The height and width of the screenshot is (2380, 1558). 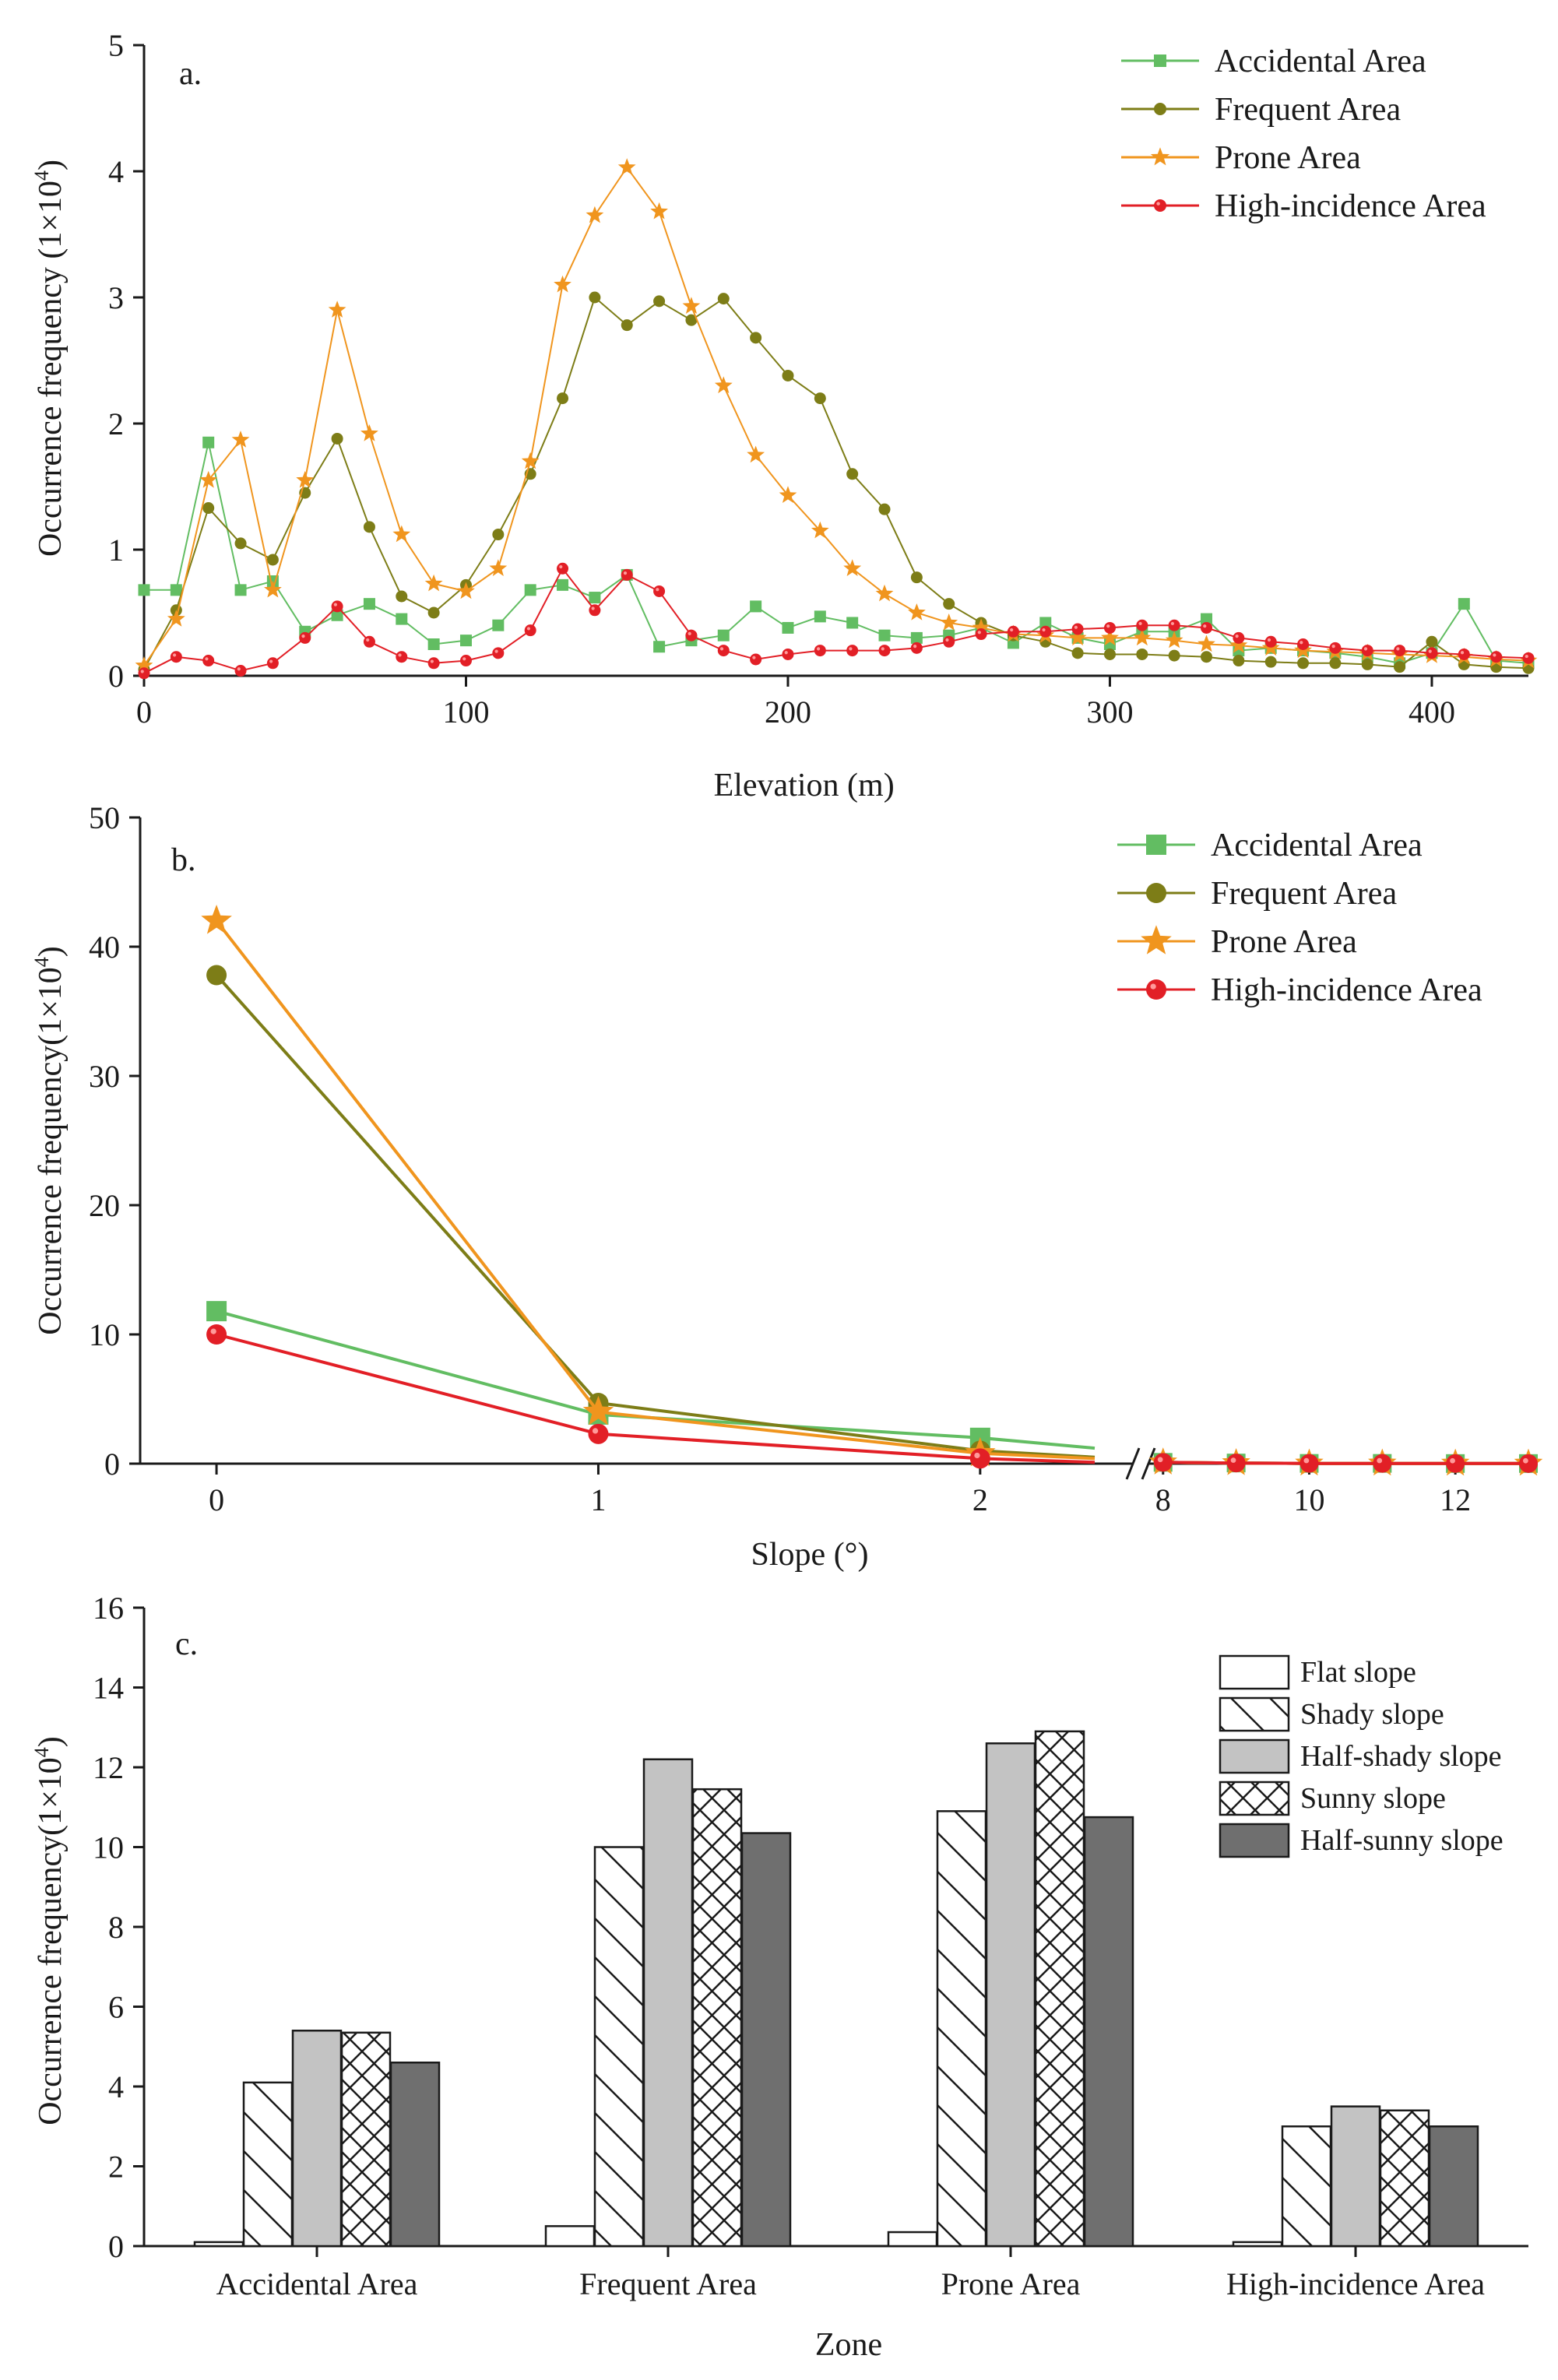 I want to click on x-tick-label-a-0: 0, so click(x=144, y=711).